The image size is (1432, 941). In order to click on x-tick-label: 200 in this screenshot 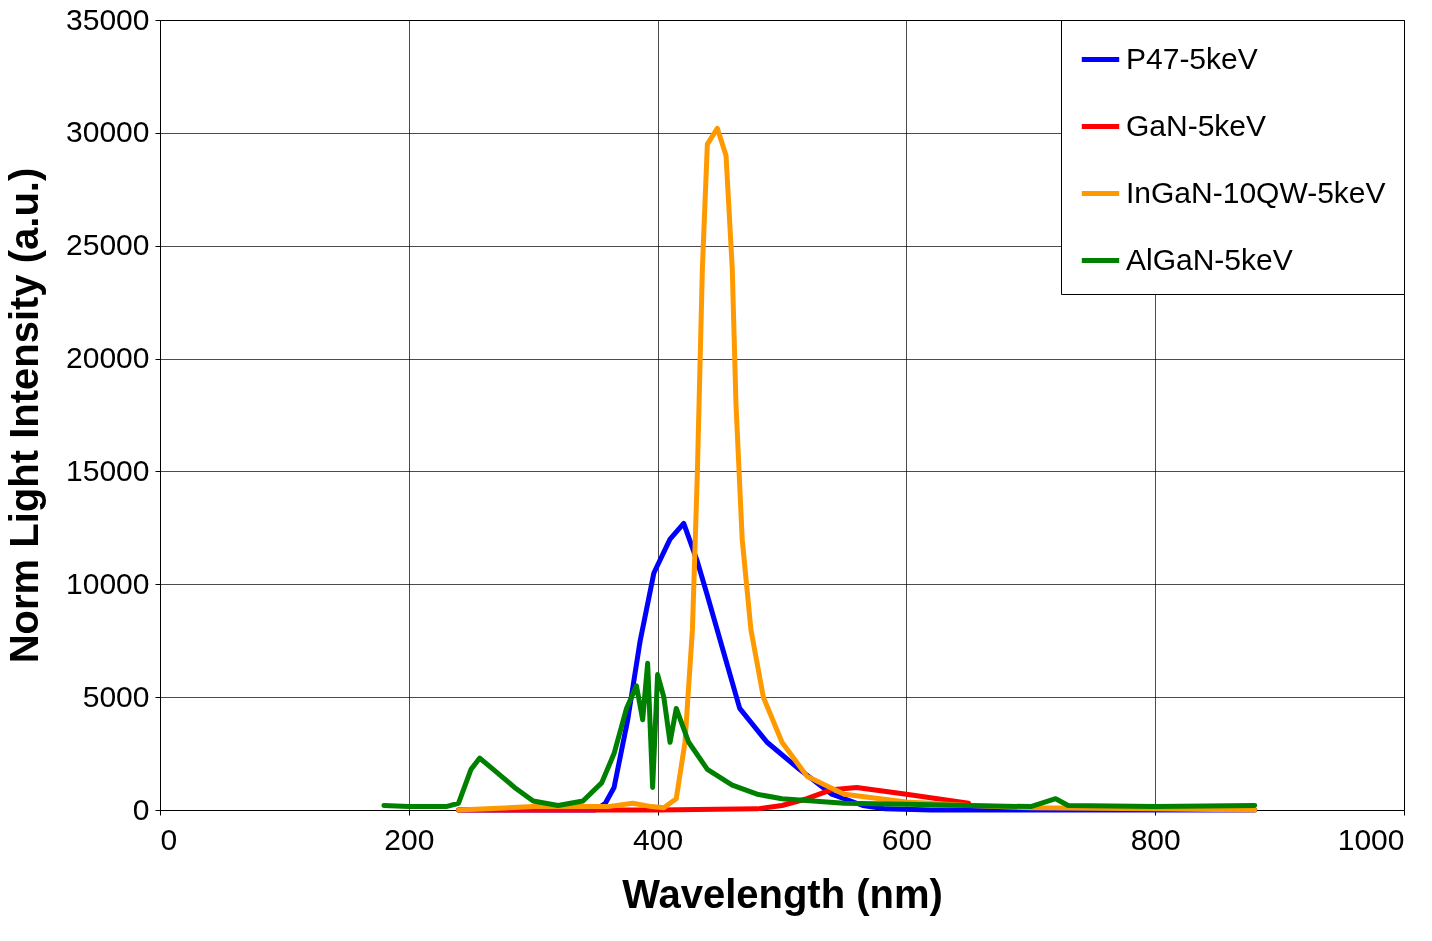, I will do `click(409, 839)`.